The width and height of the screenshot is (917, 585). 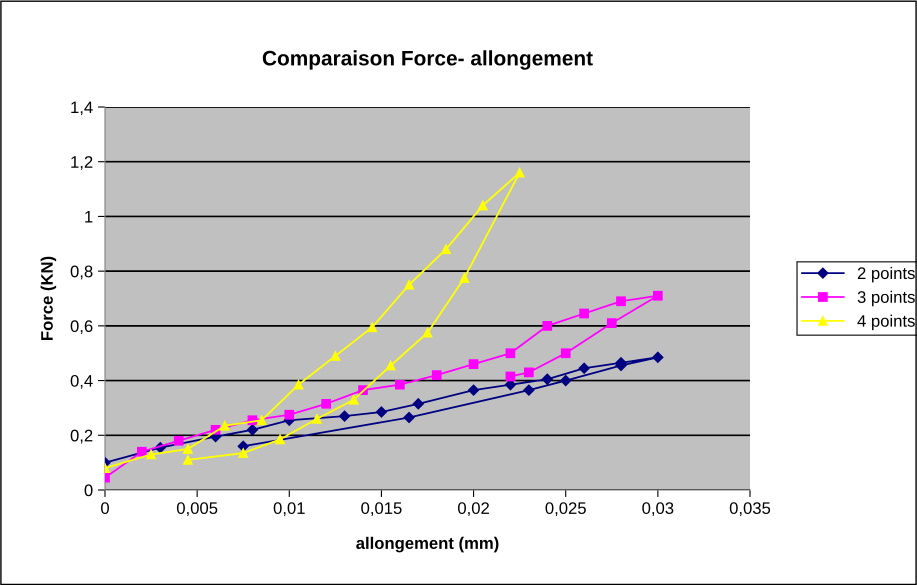 I want to click on y-tick-label: 1, so click(x=88, y=216).